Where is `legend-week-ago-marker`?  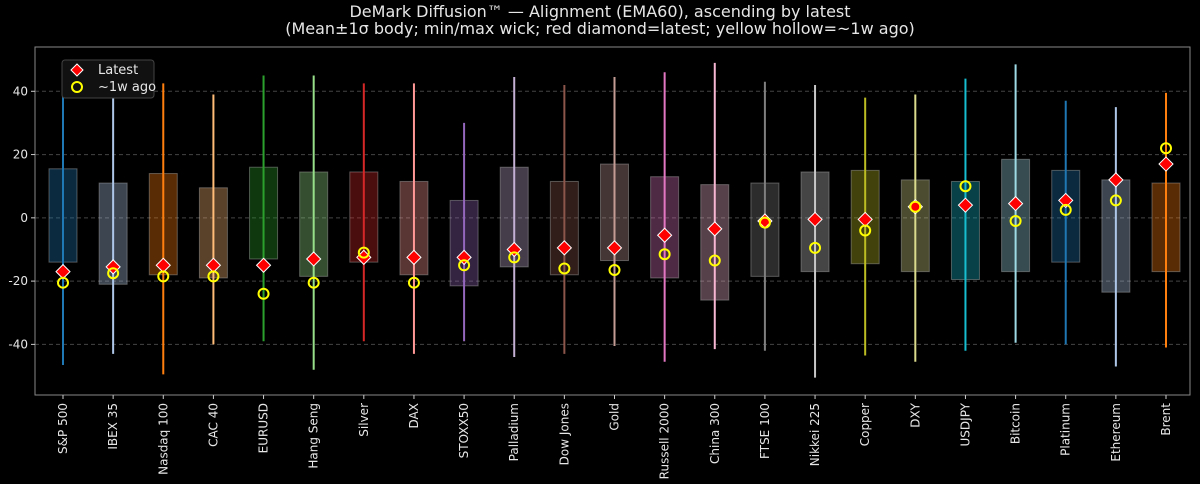
legend-week-ago-marker is located at coordinates (77, 87).